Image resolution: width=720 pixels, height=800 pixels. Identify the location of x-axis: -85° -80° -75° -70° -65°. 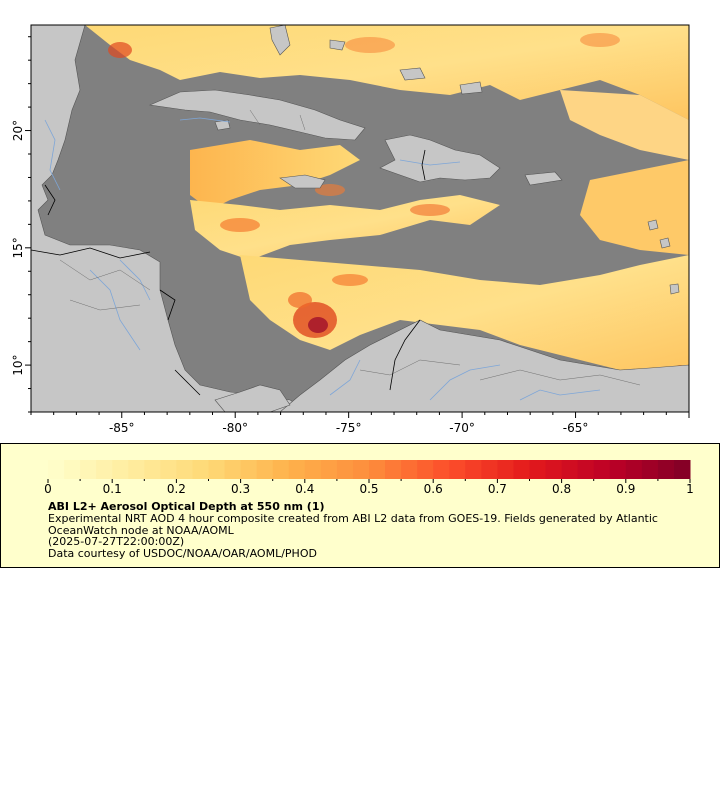
(360, 423).